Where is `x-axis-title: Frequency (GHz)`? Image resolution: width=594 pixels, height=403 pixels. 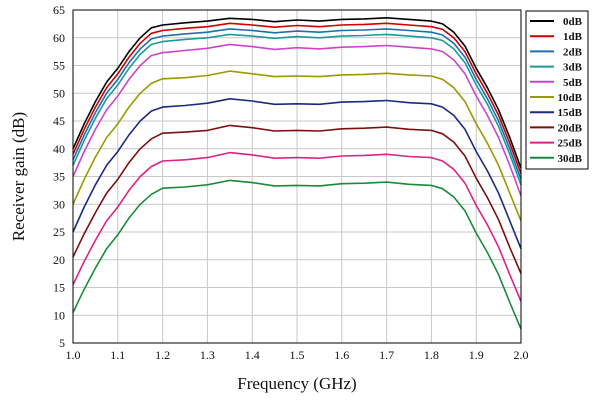 x-axis-title: Frequency (GHz) is located at coordinates (296, 383).